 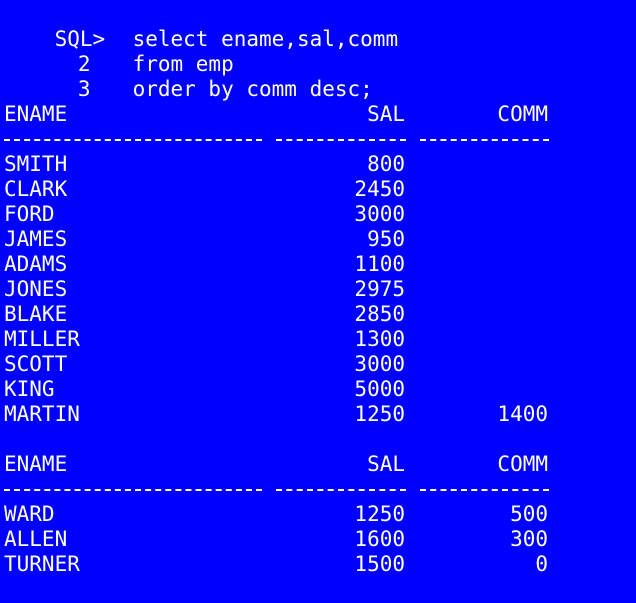 I want to click on cell-sal: 1500, so click(x=379, y=564).